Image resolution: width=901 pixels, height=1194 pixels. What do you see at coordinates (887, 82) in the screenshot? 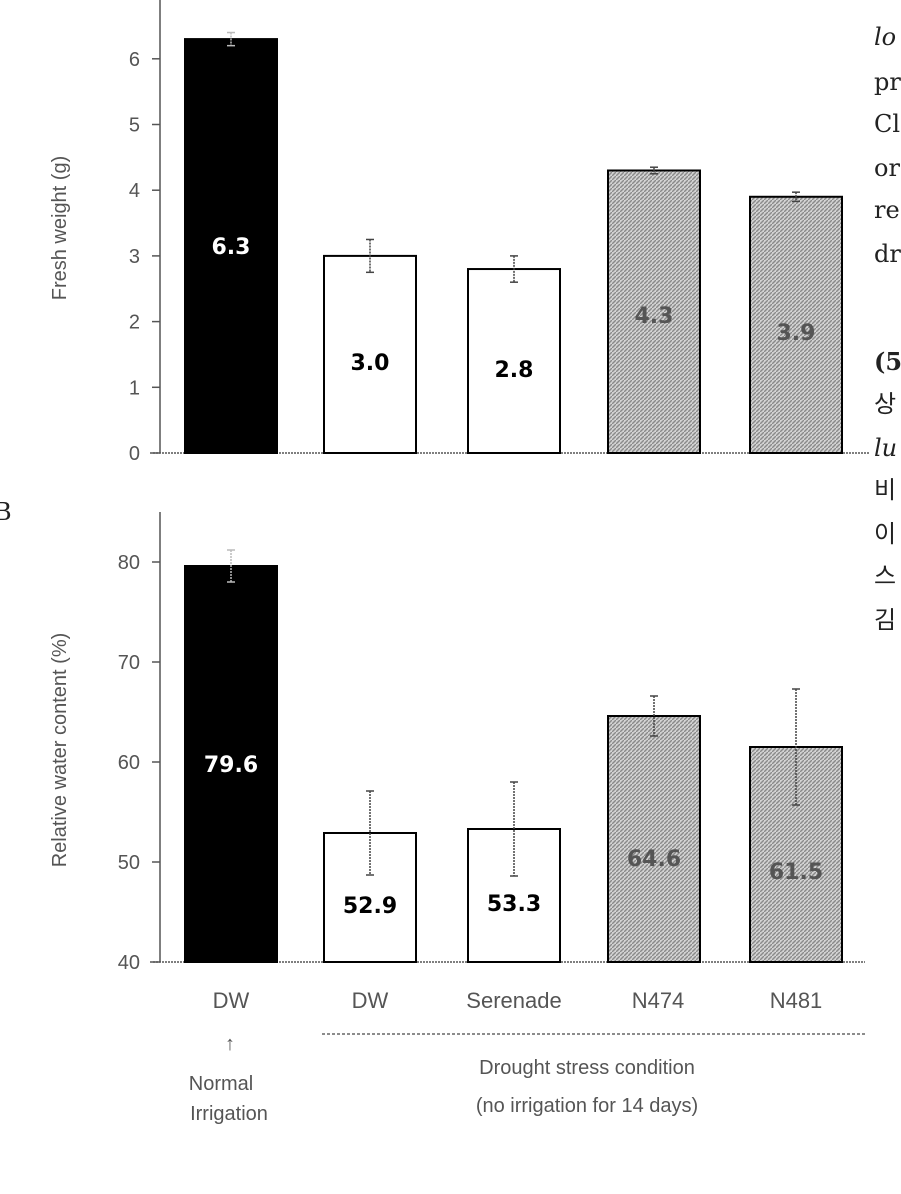
I see `side-text: pr` at bounding box center [887, 82].